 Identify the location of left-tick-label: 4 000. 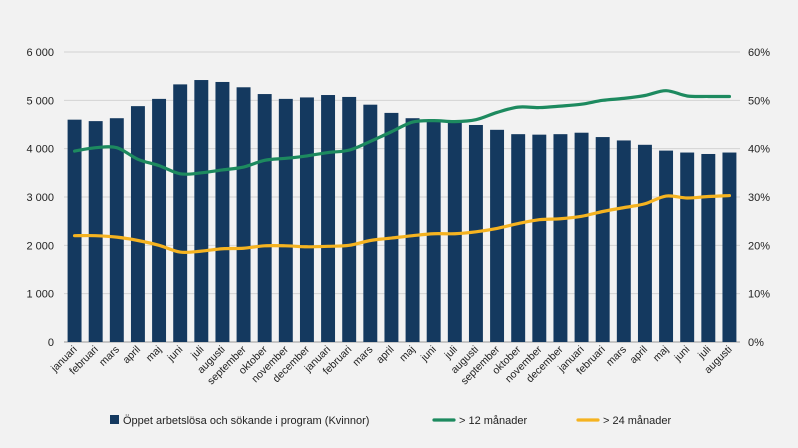
(40, 150).